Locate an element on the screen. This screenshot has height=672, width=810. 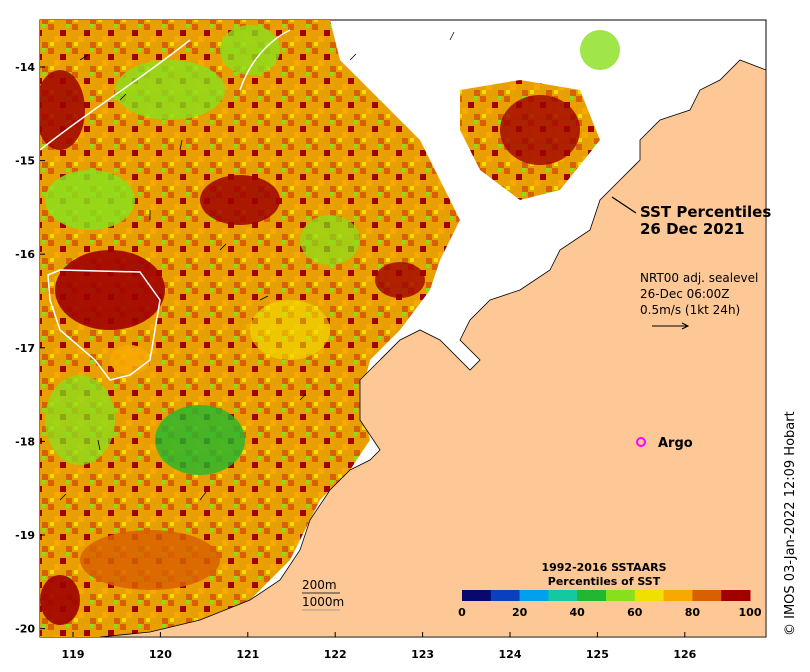
current-label-line3: 0.5m/s (1kt 24h) is located at coordinates (690, 310).